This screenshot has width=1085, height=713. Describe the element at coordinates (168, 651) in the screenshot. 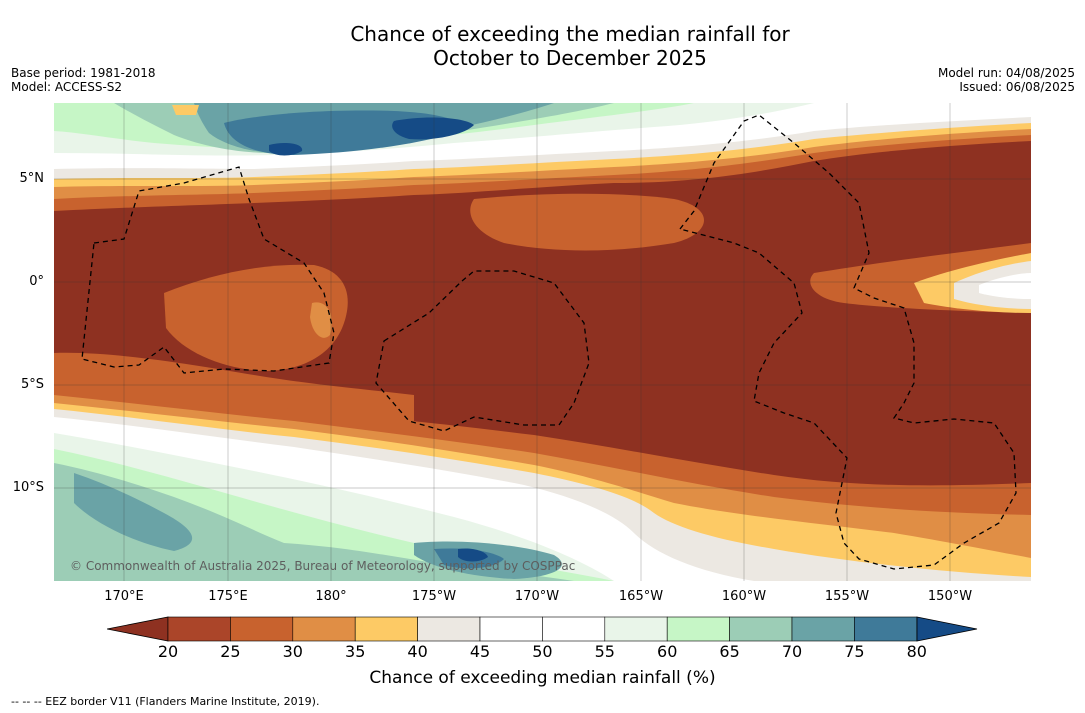

I see `colorbar-tick-label: 20` at that location.